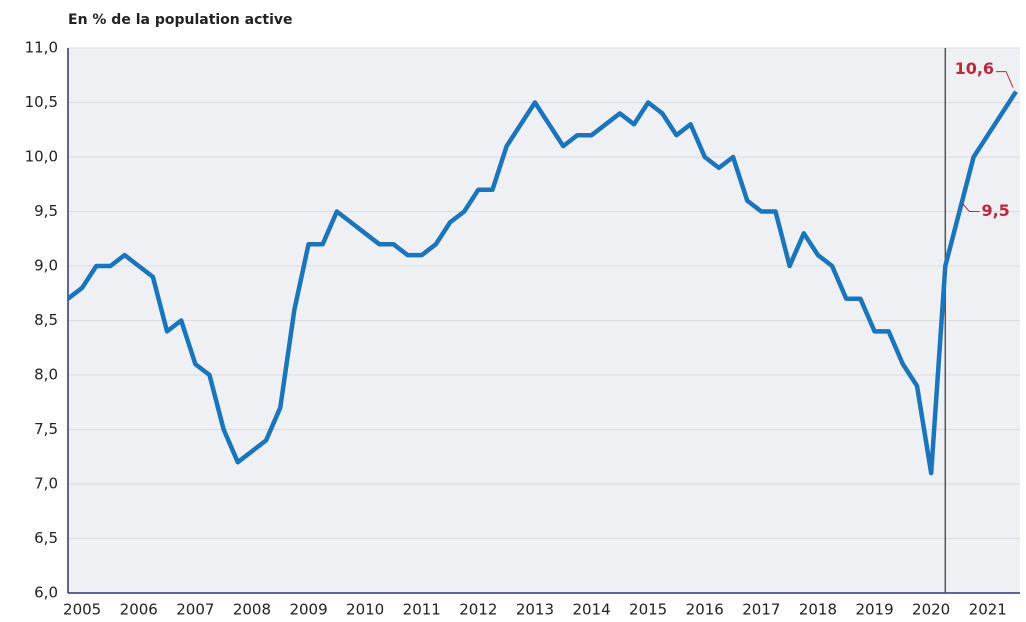 The image size is (1026, 622). Describe the element at coordinates (46, 211) in the screenshot. I see `y-tick-label: 9,5` at that location.